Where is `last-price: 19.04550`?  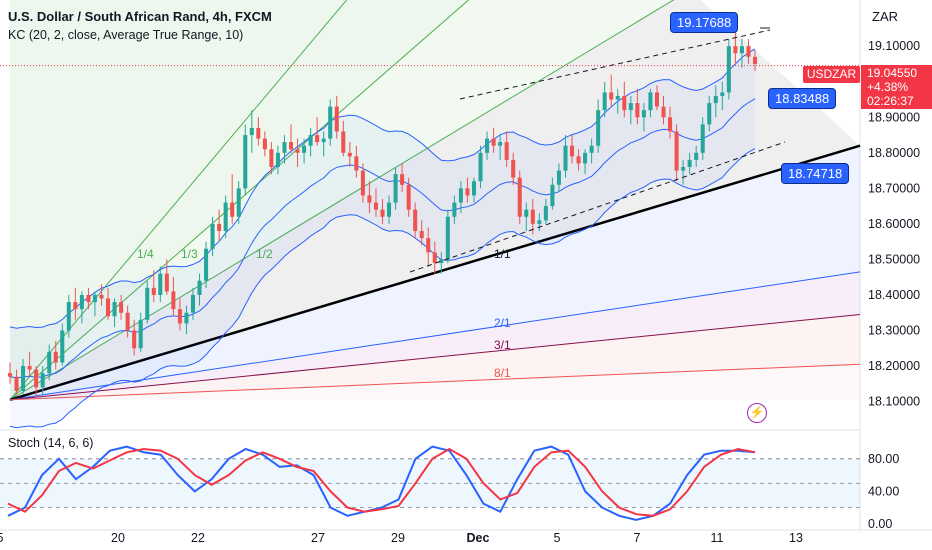 last-price: 19.04550 is located at coordinates (892, 73).